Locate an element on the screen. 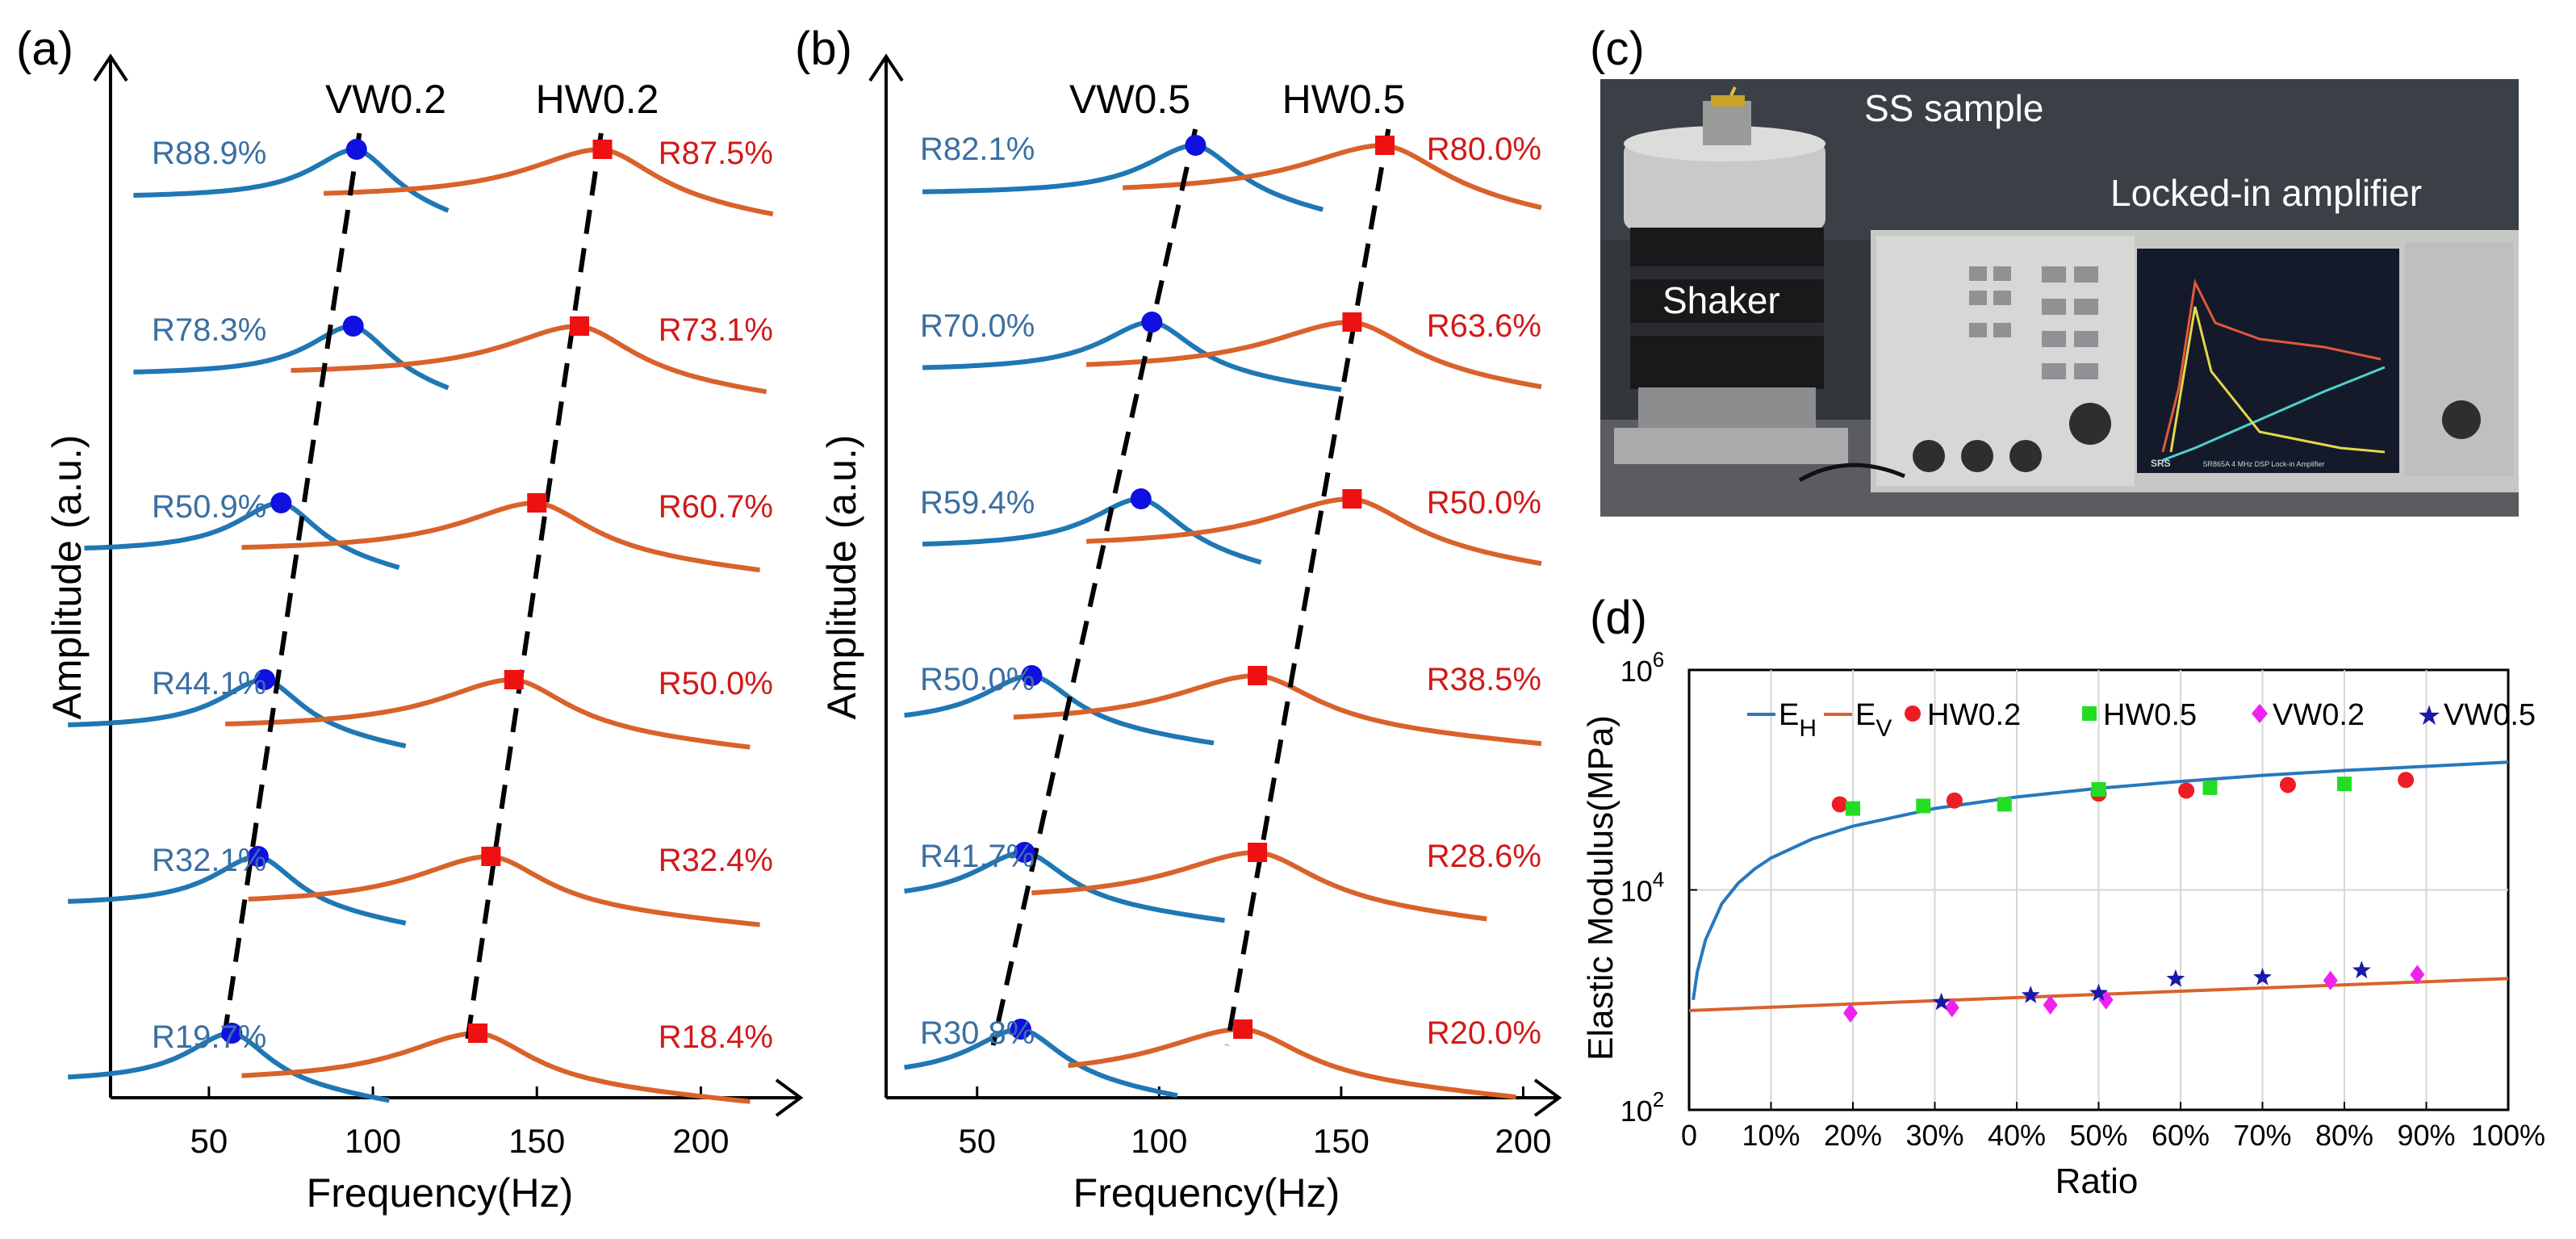  a-hw-row-label: R87.5% is located at coordinates (716, 153).